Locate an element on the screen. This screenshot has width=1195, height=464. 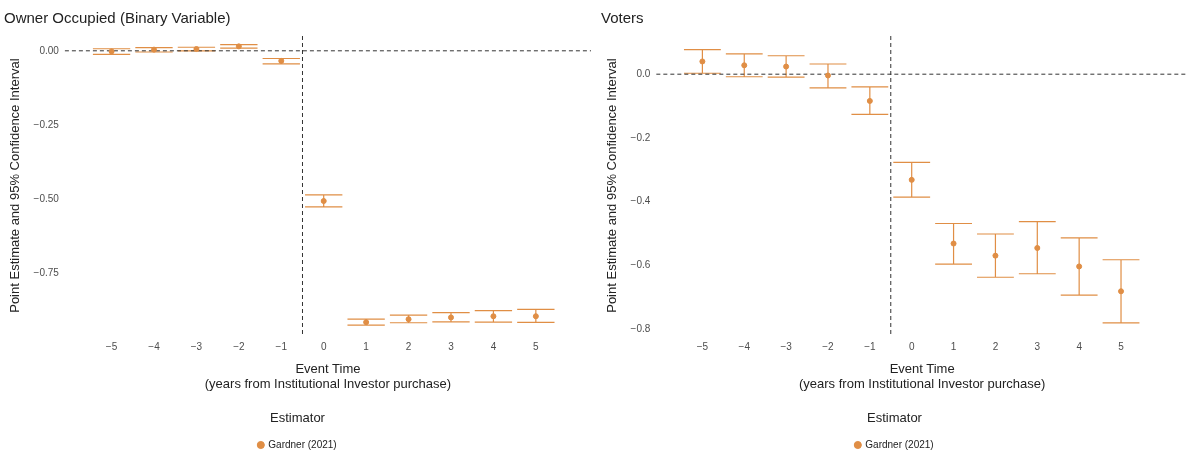
y-tick-label: −0.6 is located at coordinates (640, 264).